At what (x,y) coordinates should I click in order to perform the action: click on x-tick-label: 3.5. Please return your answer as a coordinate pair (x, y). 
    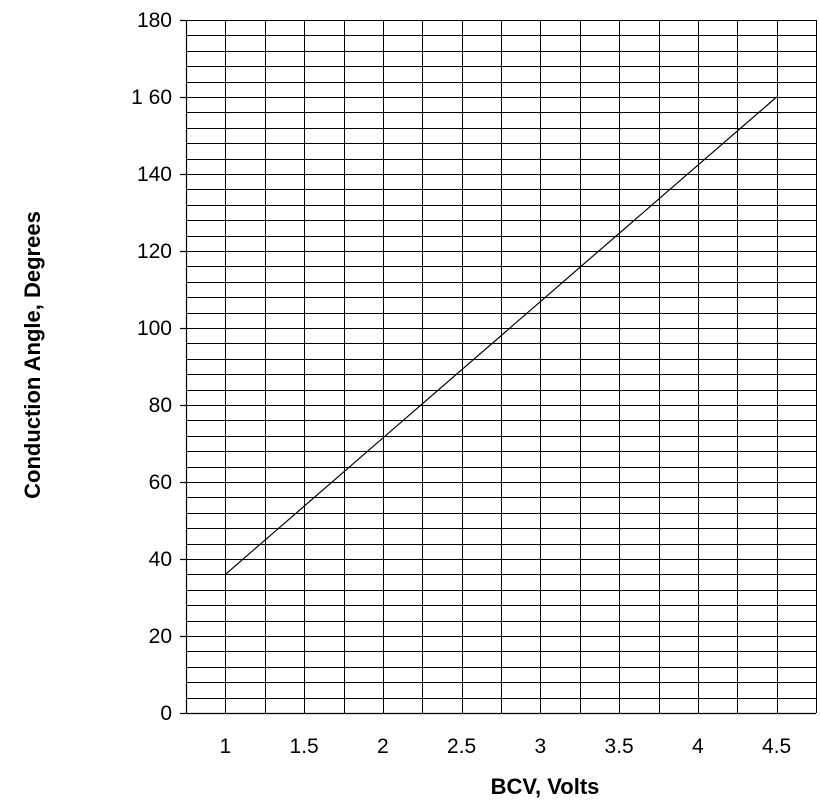
    Looking at the image, I should click on (619, 746).